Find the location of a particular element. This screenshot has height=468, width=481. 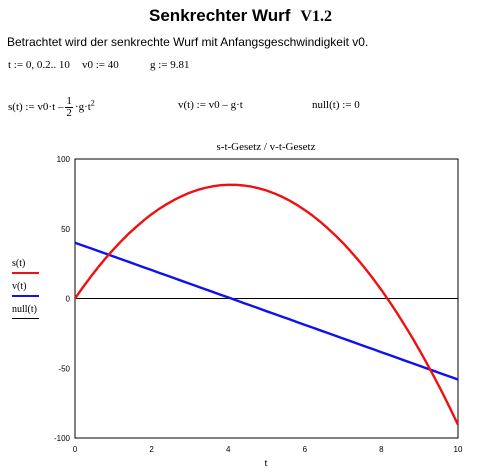

legend-item: v(t) is located at coordinates (25, 292).